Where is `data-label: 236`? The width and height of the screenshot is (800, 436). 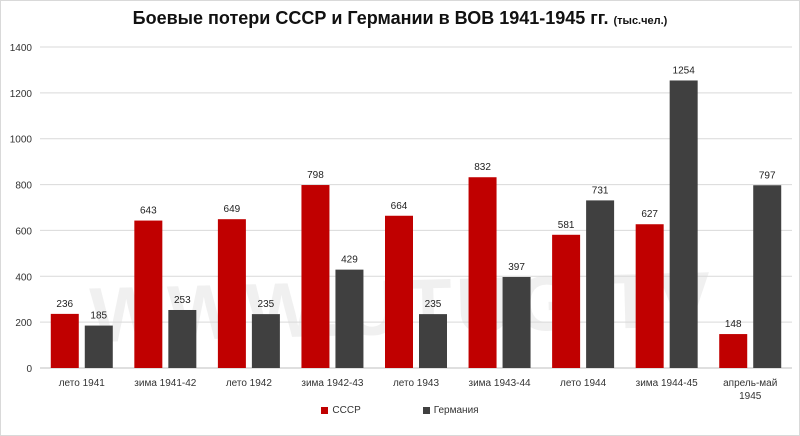
data-label: 236 is located at coordinates (64, 304).